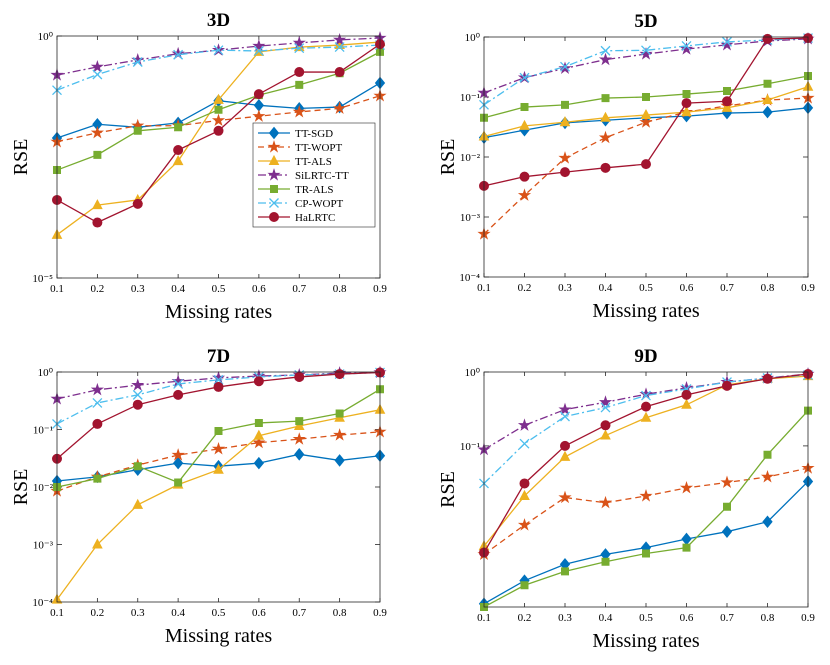  What do you see at coordinates (322, 176) in the screenshot?
I see `legend-label: SiLRTC-TT` at bounding box center [322, 176].